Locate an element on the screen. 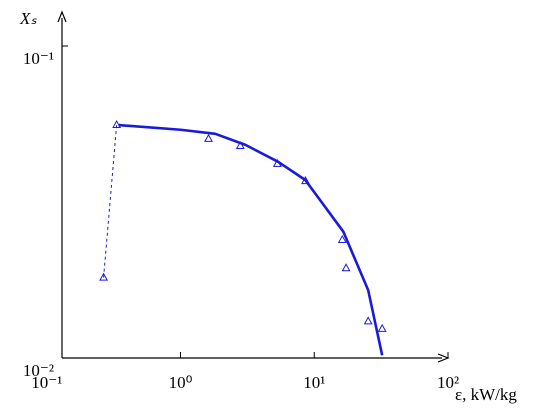 This screenshot has height=419, width=550. y-tick-label: 10⁻² is located at coordinates (38, 370).